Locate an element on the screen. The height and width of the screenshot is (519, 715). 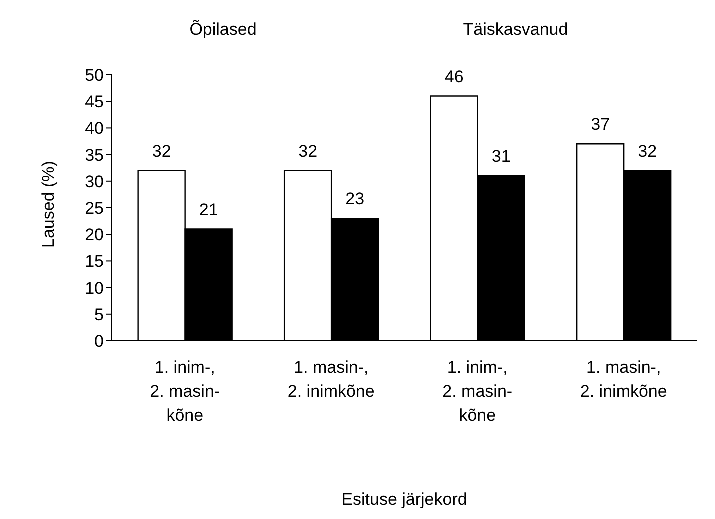
y-tick-label: 50 is located at coordinates (94, 76).